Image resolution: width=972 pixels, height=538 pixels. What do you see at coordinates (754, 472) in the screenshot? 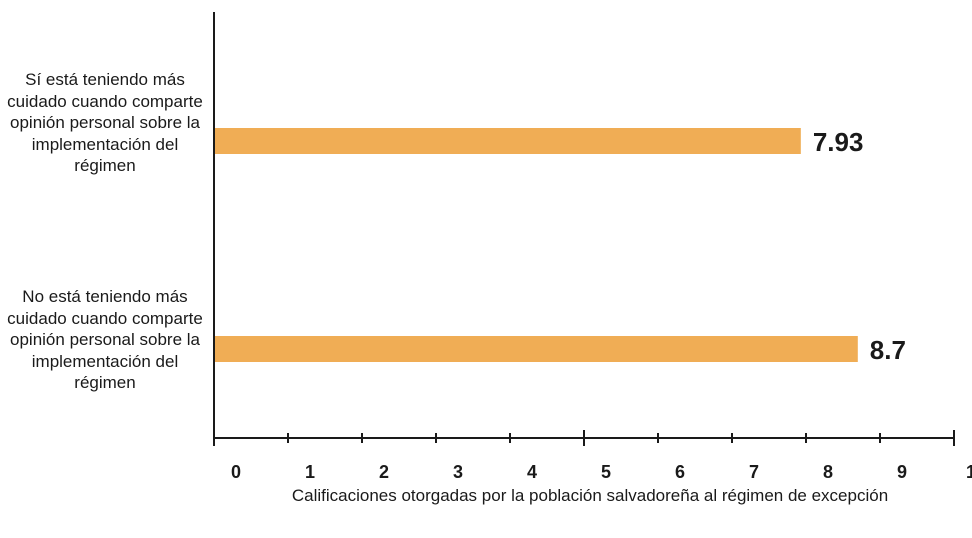
I see `x-tick-label: 7` at bounding box center [754, 472].